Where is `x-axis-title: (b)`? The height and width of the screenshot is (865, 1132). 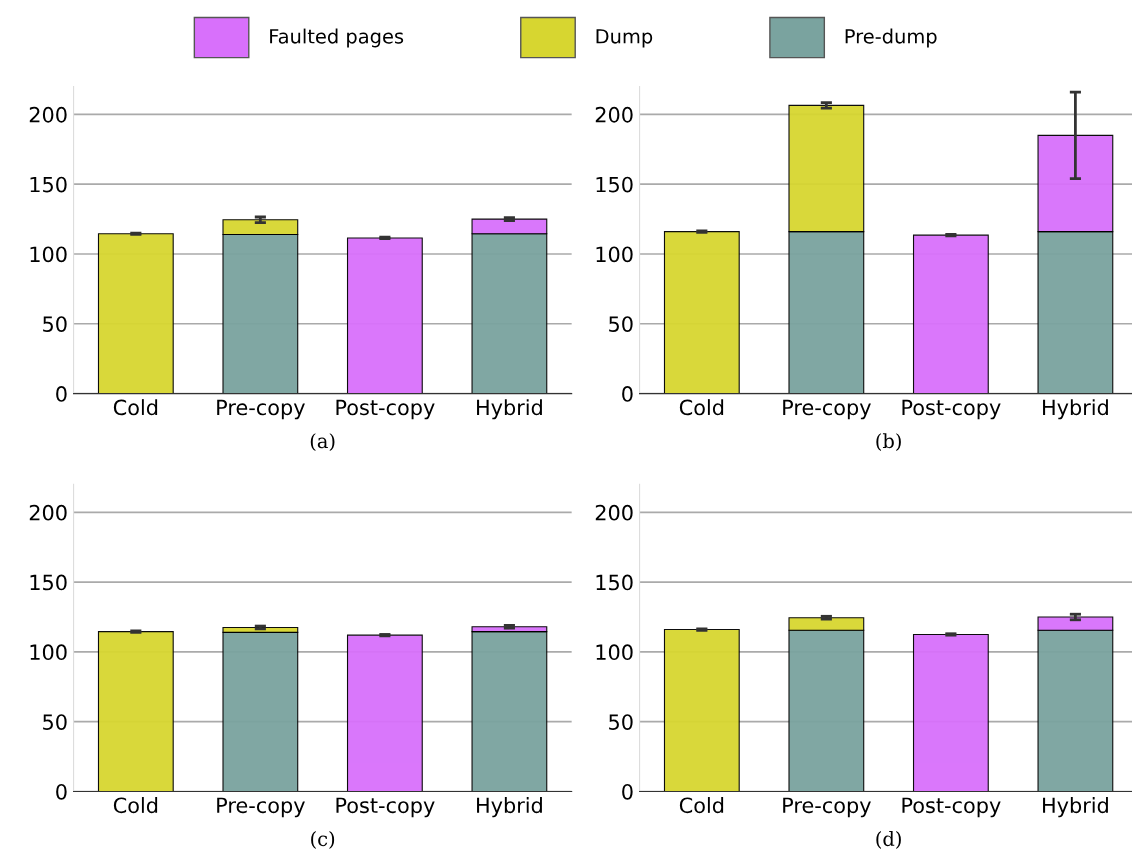
x-axis-title: (b) is located at coordinates (888, 442).